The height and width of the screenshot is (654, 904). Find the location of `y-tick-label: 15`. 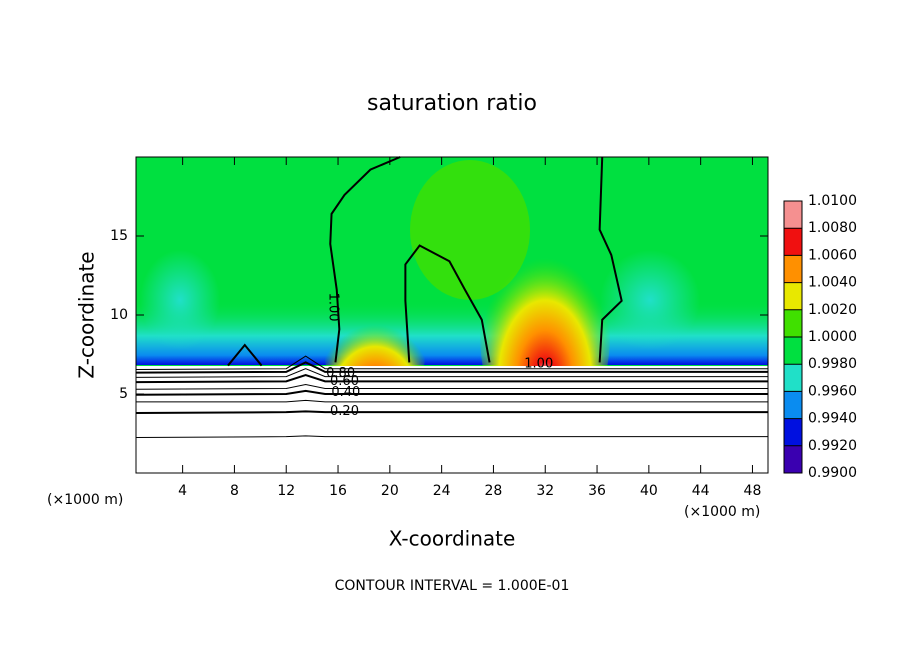

y-tick-label: 15 is located at coordinates (119, 236).